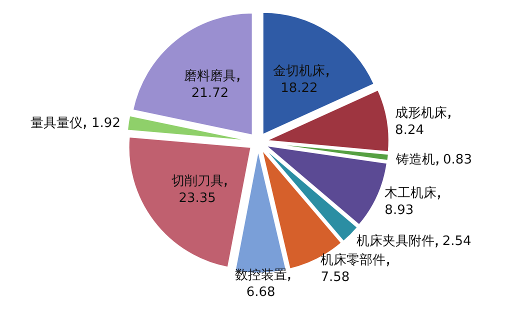  I want to click on category: 切削刀具, so click(197, 181).